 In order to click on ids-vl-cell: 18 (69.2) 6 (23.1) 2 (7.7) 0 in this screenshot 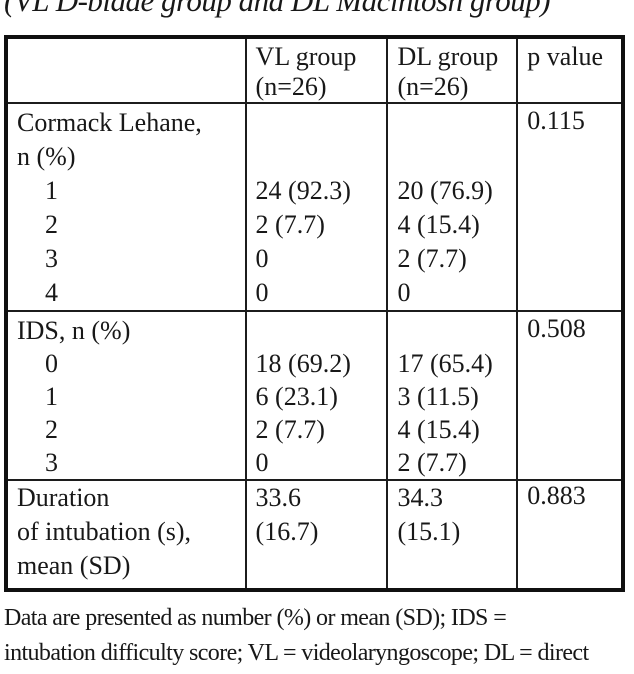, I will do `click(316, 395)`.